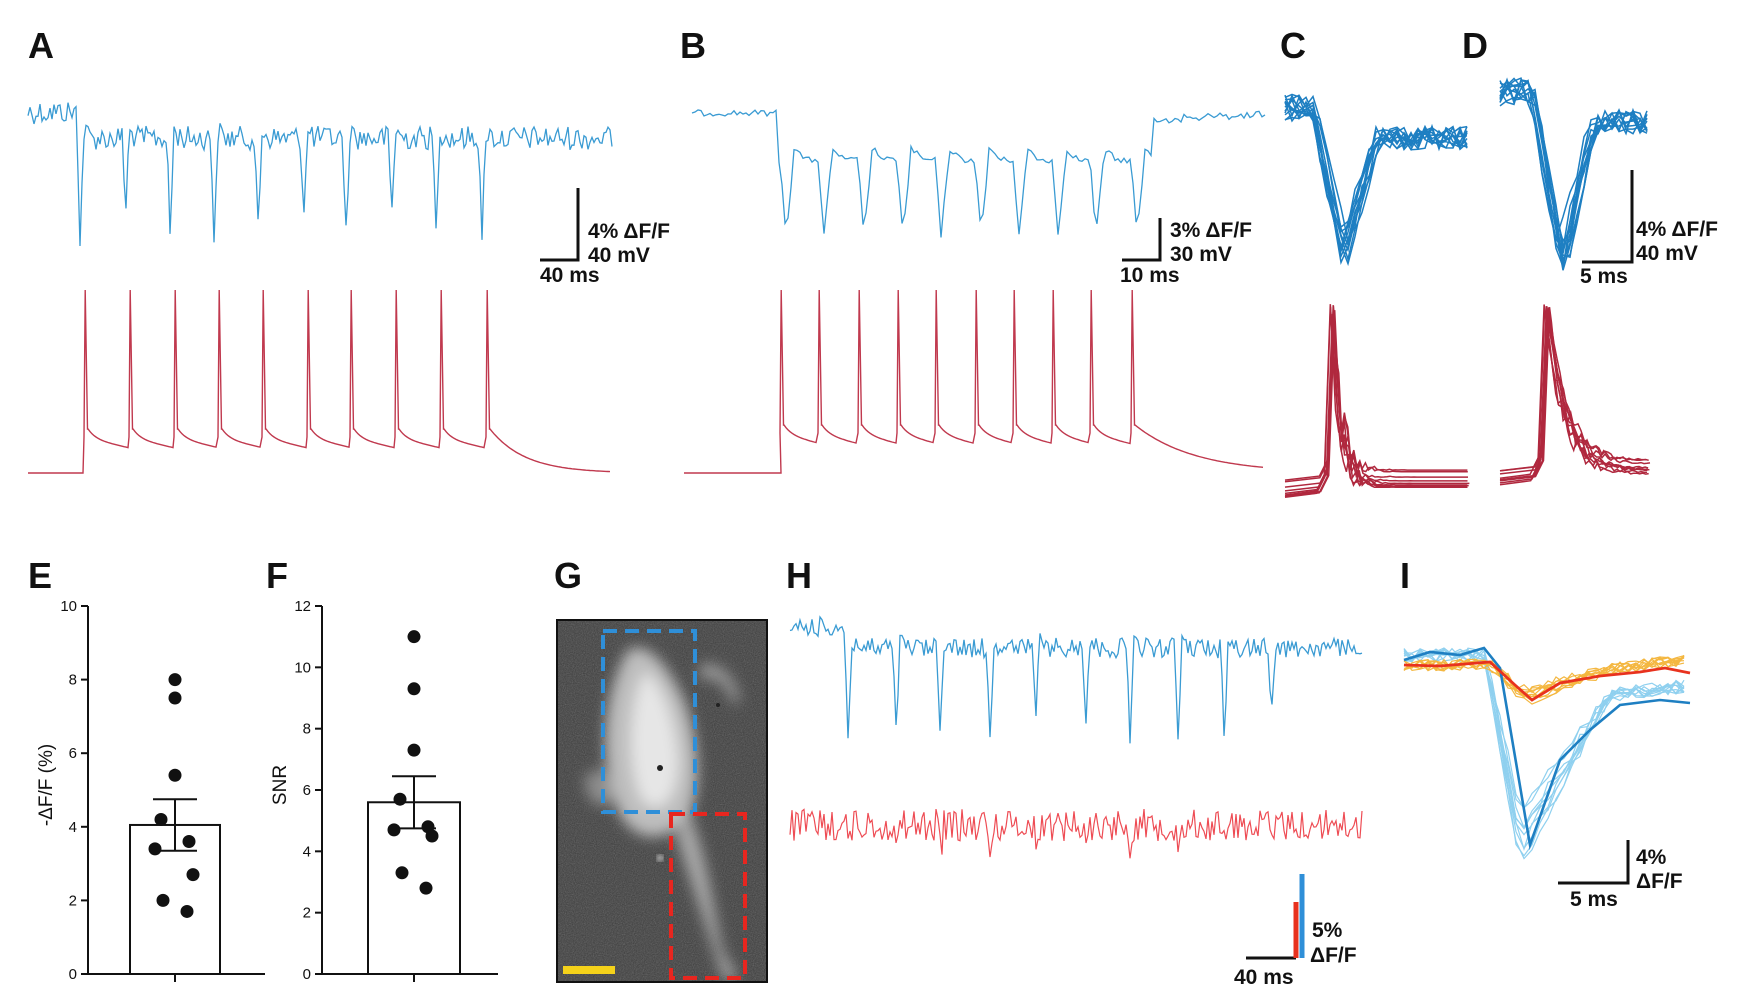 The width and height of the screenshot is (1748, 1008). I want to click on scalebar-a-y1: 4% ΔF/F, so click(629, 231).